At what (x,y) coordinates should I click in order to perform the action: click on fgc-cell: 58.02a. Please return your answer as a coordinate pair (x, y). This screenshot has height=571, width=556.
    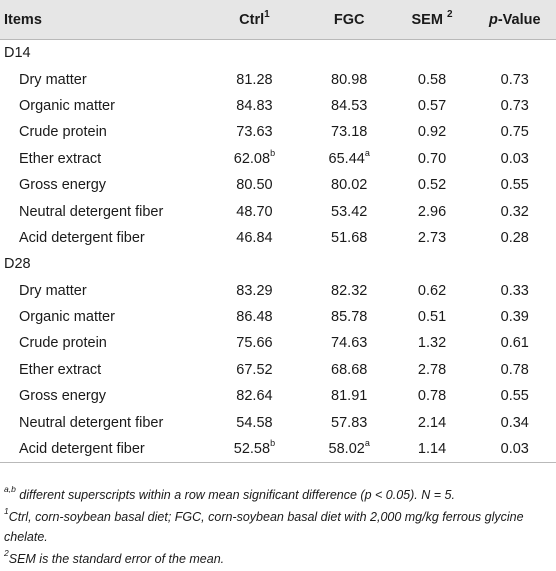
    Looking at the image, I should click on (349, 449).